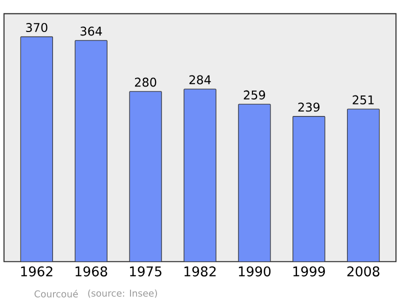 The width and height of the screenshot is (400, 299). What do you see at coordinates (56, 294) in the screenshot?
I see `text: Courcoué` at bounding box center [56, 294].